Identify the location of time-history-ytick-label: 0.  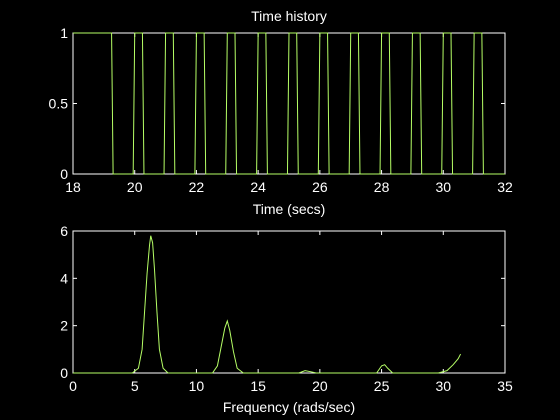
(64, 174).